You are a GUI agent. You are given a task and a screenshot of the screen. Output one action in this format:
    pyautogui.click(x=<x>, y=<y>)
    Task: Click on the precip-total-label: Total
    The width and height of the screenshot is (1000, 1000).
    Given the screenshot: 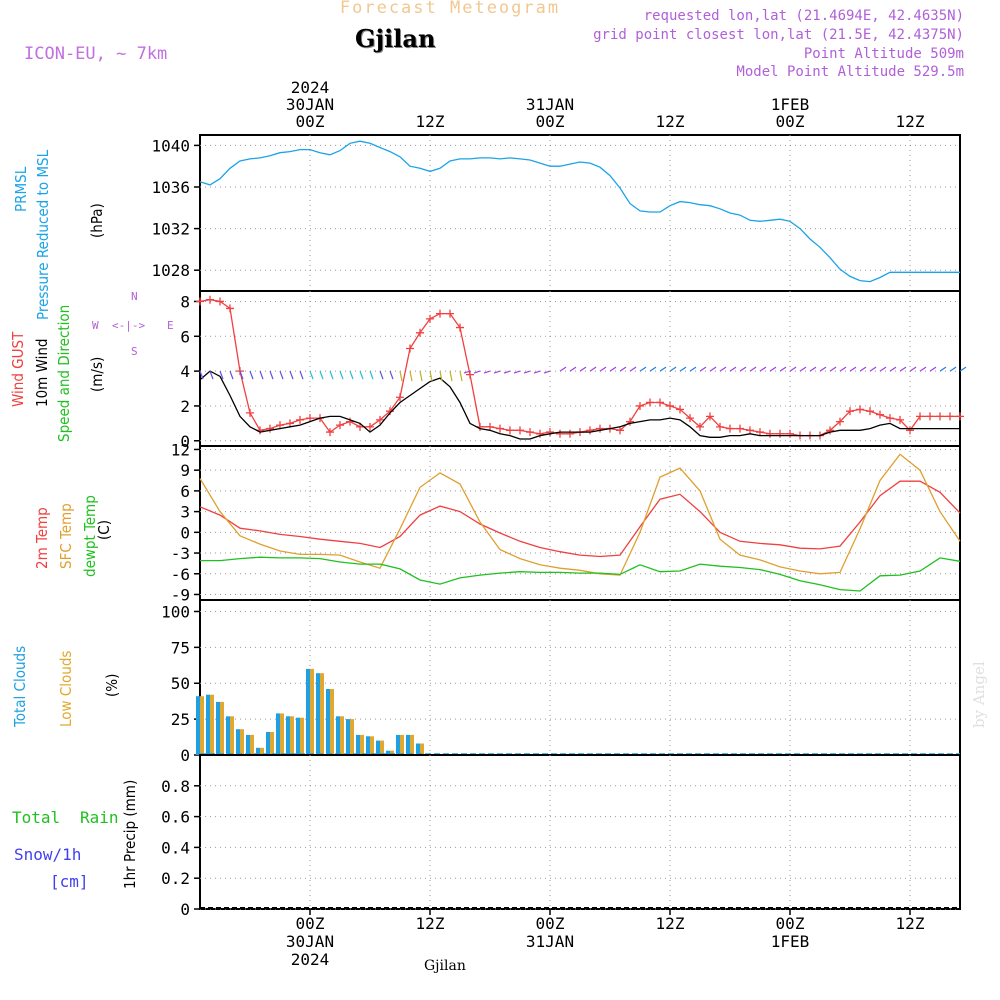 What is the action you would take?
    pyautogui.click(x=36, y=817)
    